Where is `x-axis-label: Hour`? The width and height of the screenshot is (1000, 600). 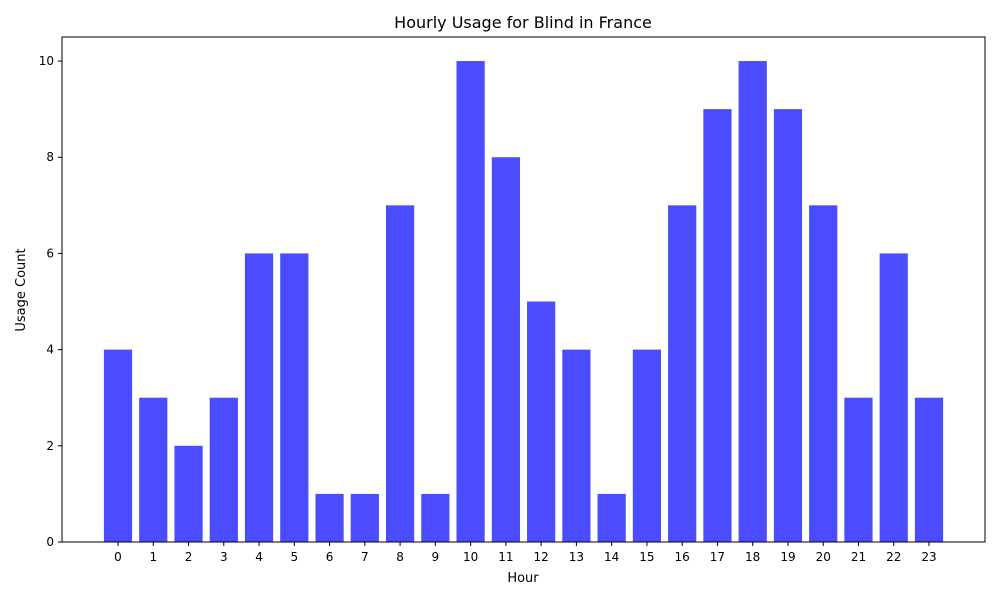 x-axis-label: Hour is located at coordinates (523, 578).